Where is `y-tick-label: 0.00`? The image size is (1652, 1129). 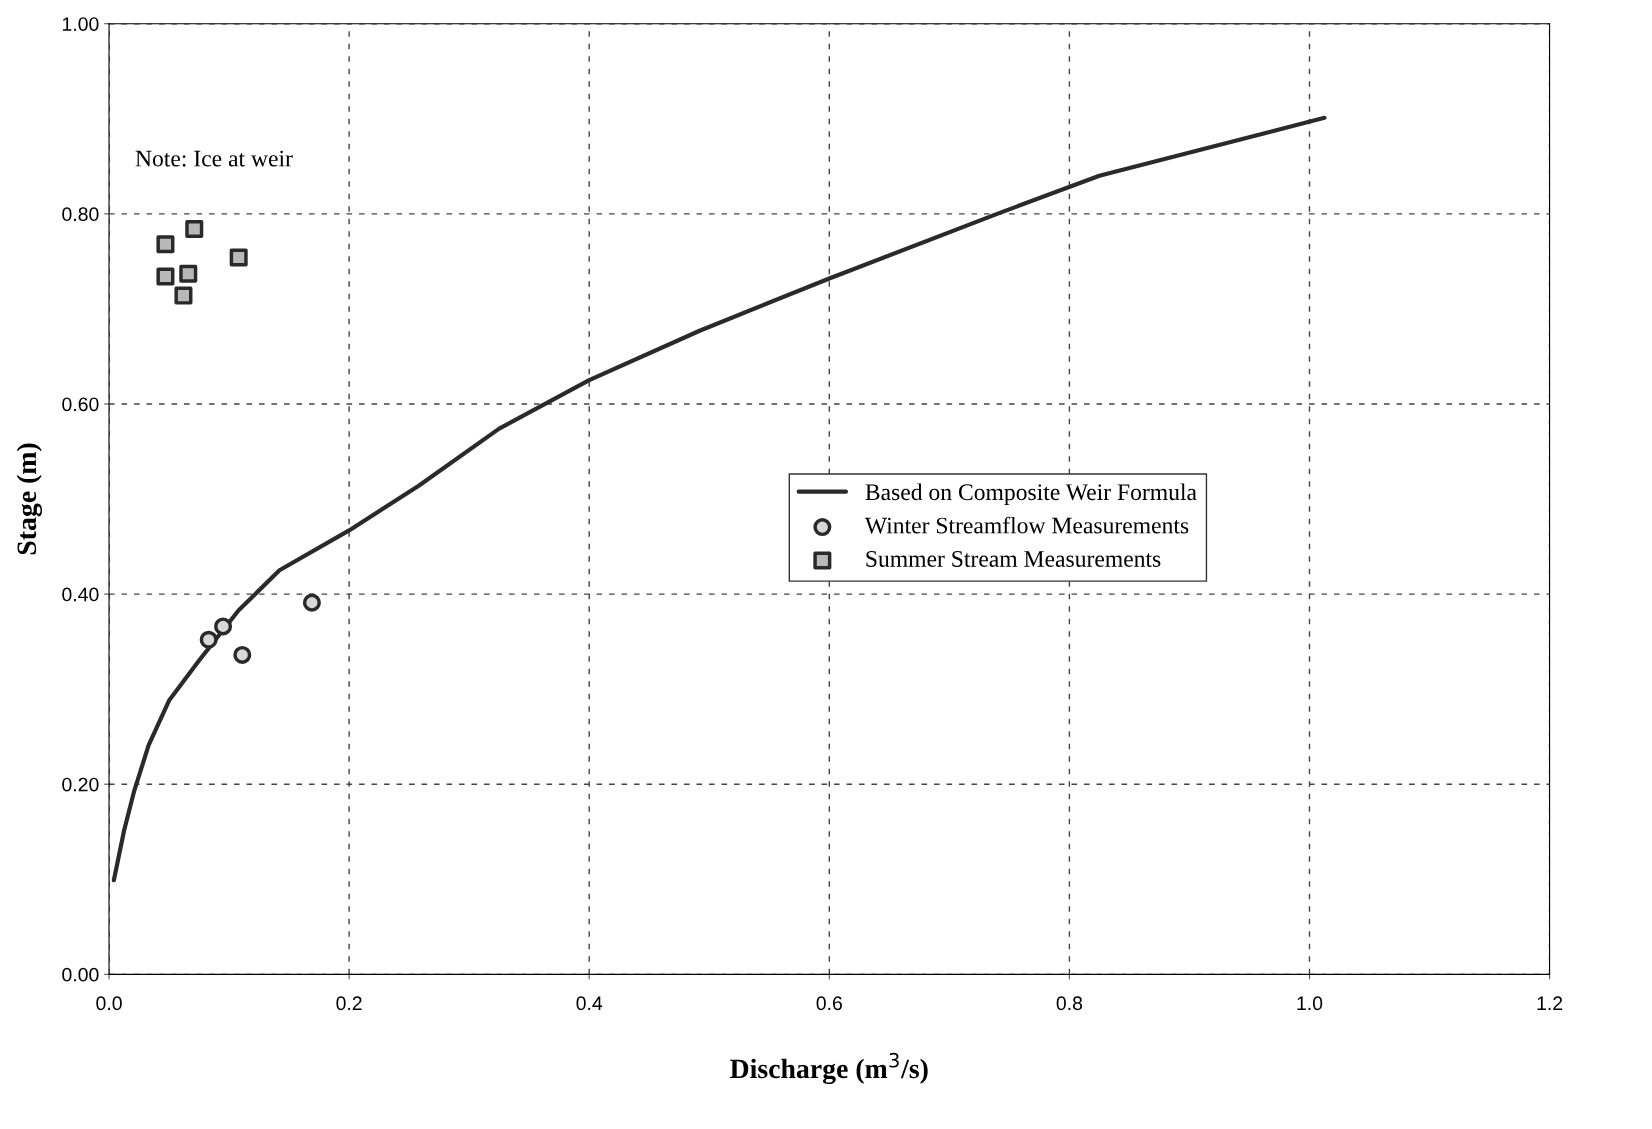 y-tick-label: 0.00 is located at coordinates (80, 974).